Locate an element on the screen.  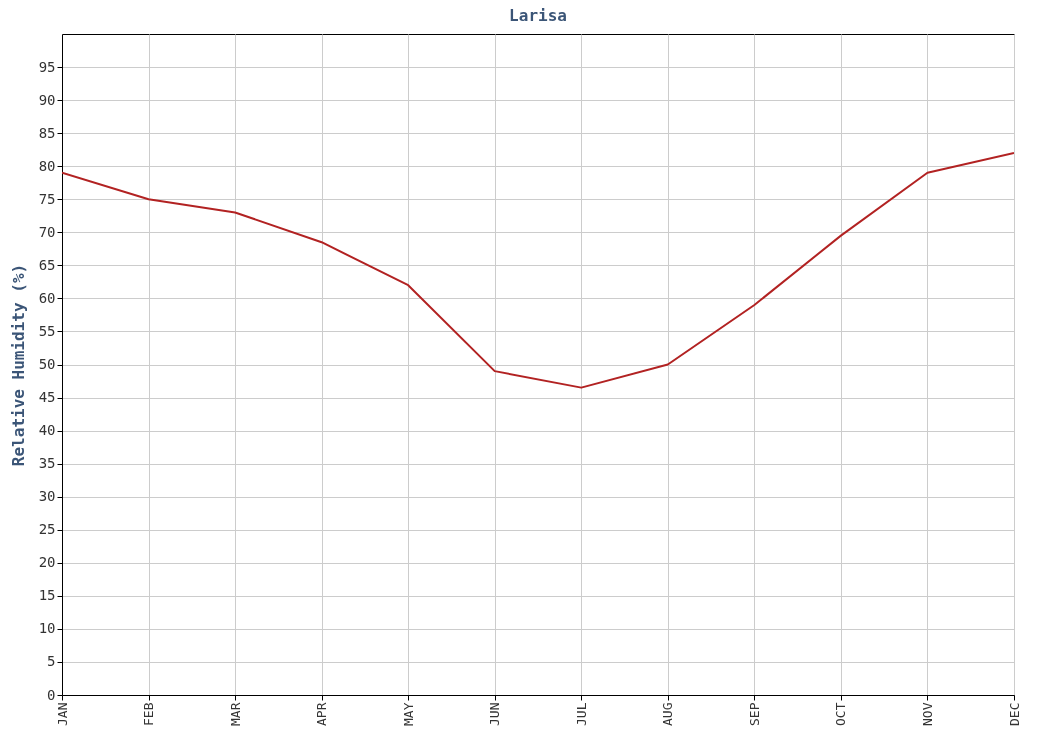
x-tick-label: JUN is located at coordinates (495, 714).